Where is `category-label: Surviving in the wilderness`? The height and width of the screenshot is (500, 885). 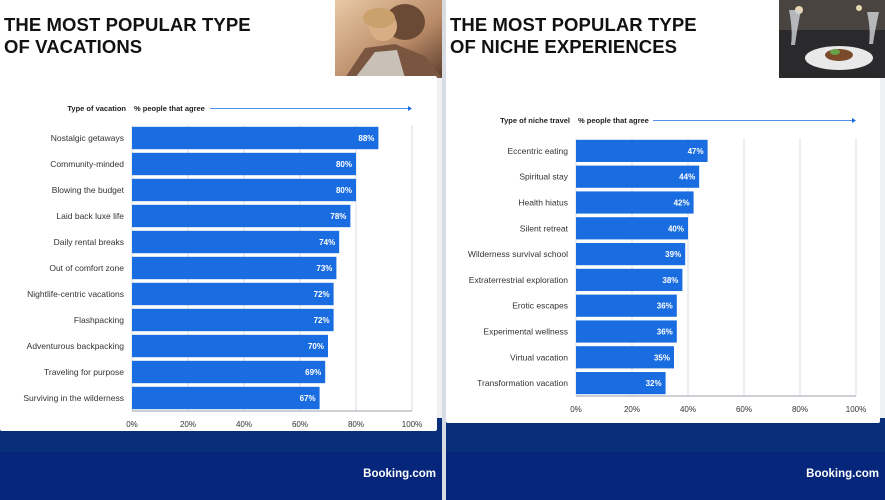
category-label: Surviving in the wilderness is located at coordinates (73, 398).